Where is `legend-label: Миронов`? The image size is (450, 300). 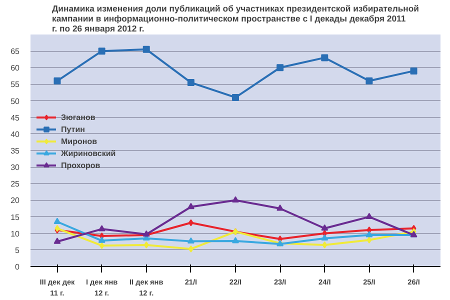 legend-label: Миронов is located at coordinates (79, 141).